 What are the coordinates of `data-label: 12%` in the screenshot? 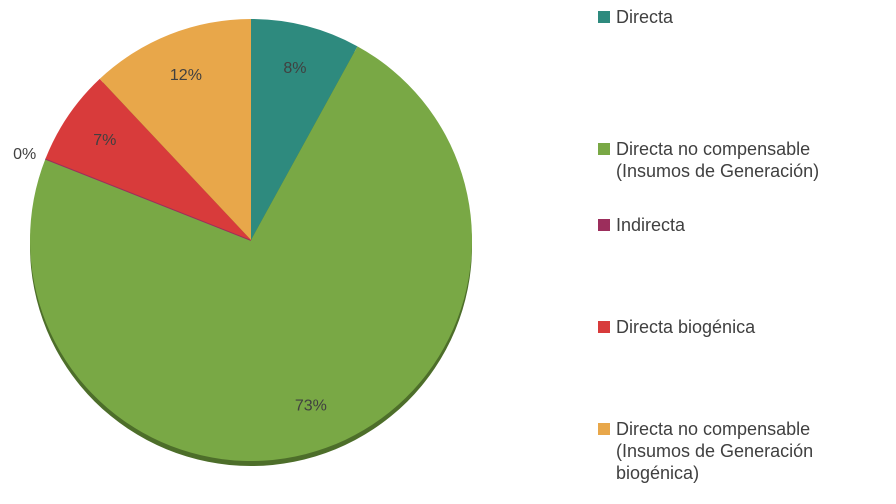 It's located at (186, 75).